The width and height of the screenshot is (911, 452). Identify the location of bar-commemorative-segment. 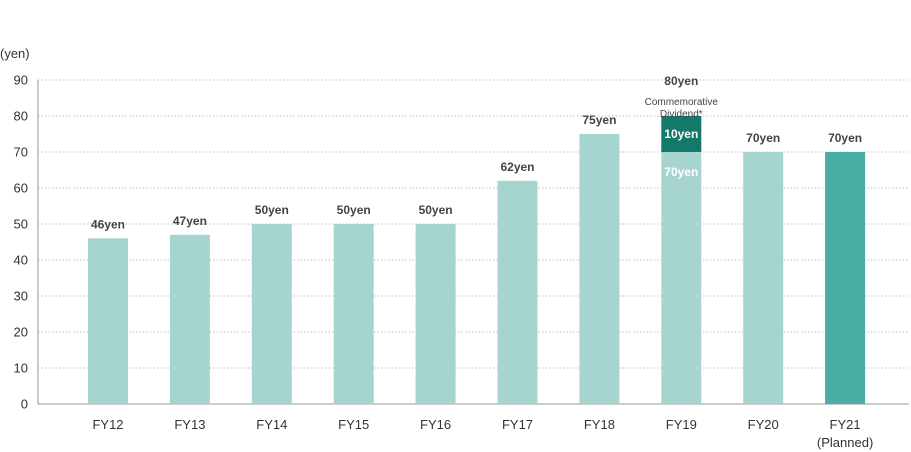
(681, 134).